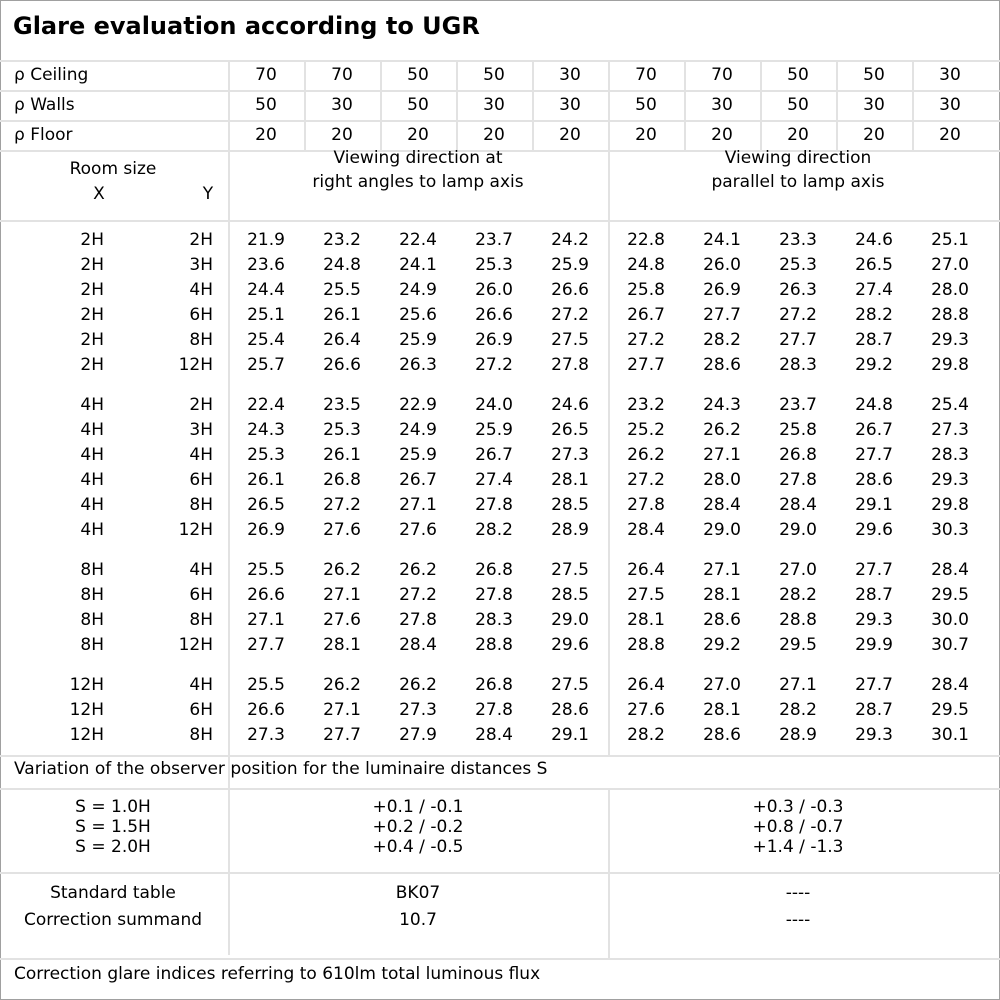  I want to click on ugr-value: 23.5, so click(342, 405).